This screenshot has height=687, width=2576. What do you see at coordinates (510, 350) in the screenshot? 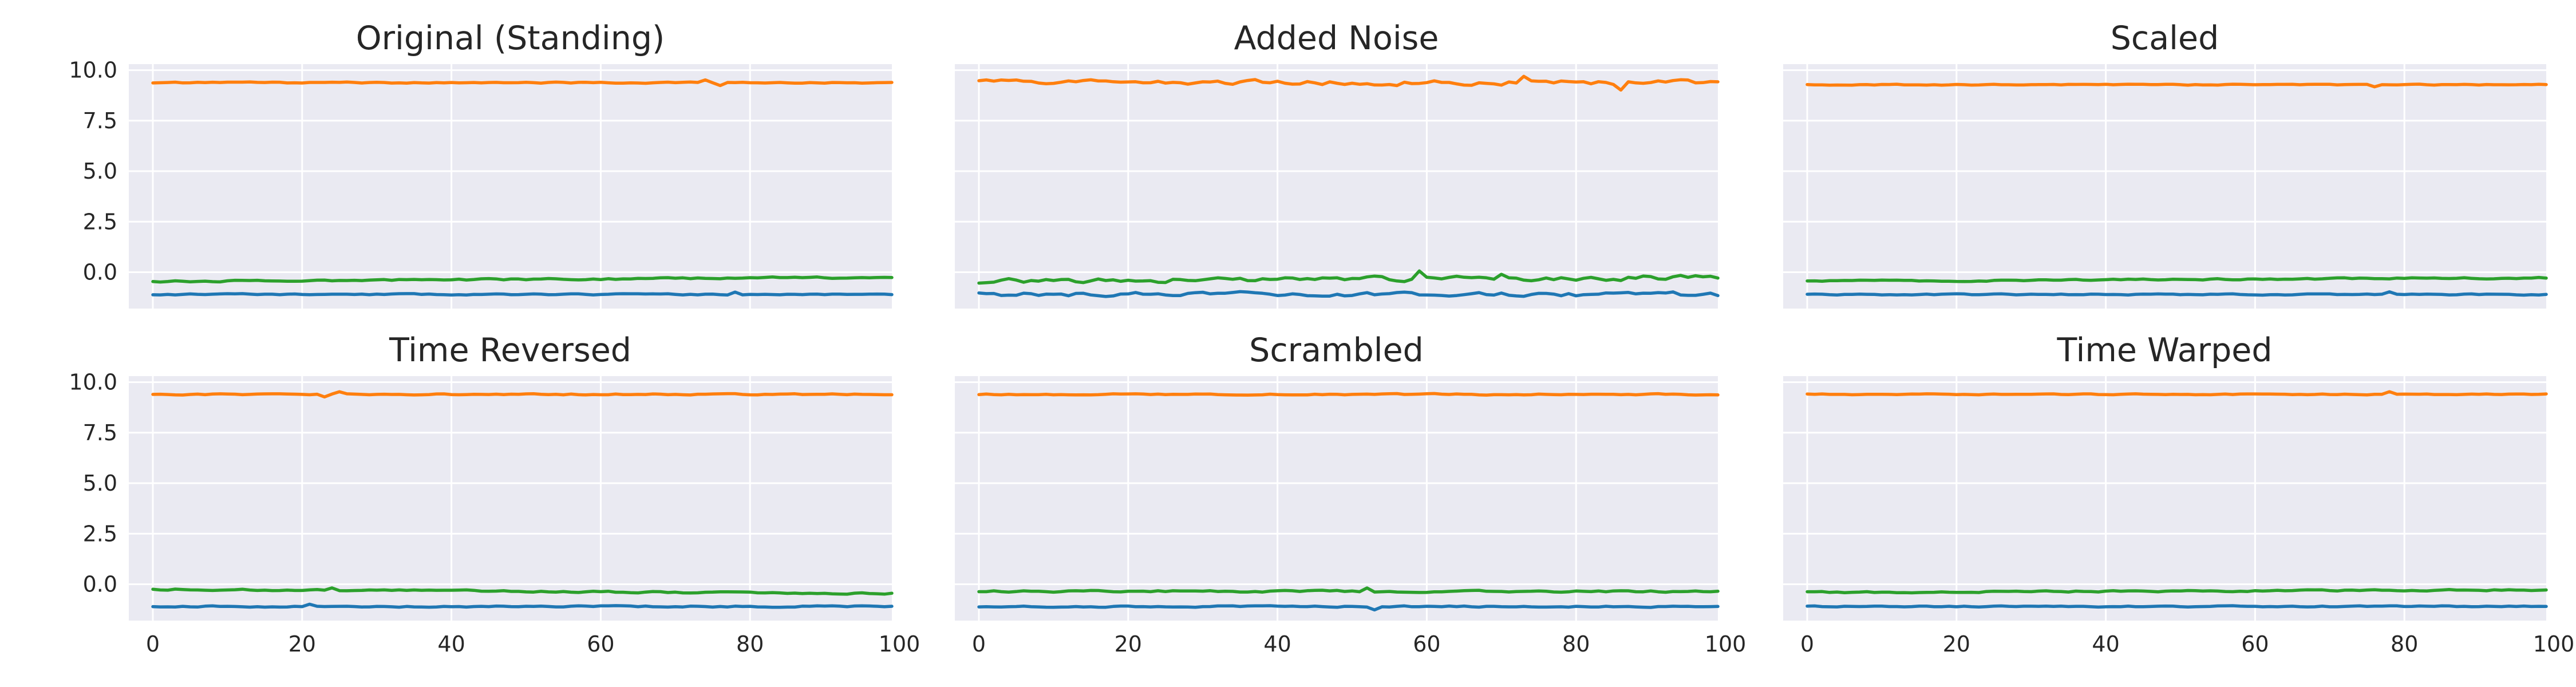
I see `panel-title: Time Reversed` at bounding box center [510, 350].